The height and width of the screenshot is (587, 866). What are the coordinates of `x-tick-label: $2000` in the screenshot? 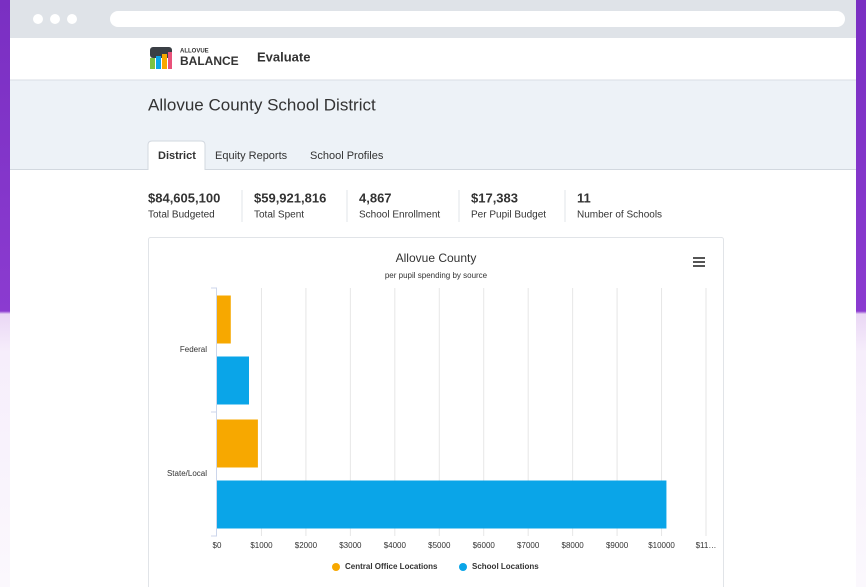 It's located at (306, 545).